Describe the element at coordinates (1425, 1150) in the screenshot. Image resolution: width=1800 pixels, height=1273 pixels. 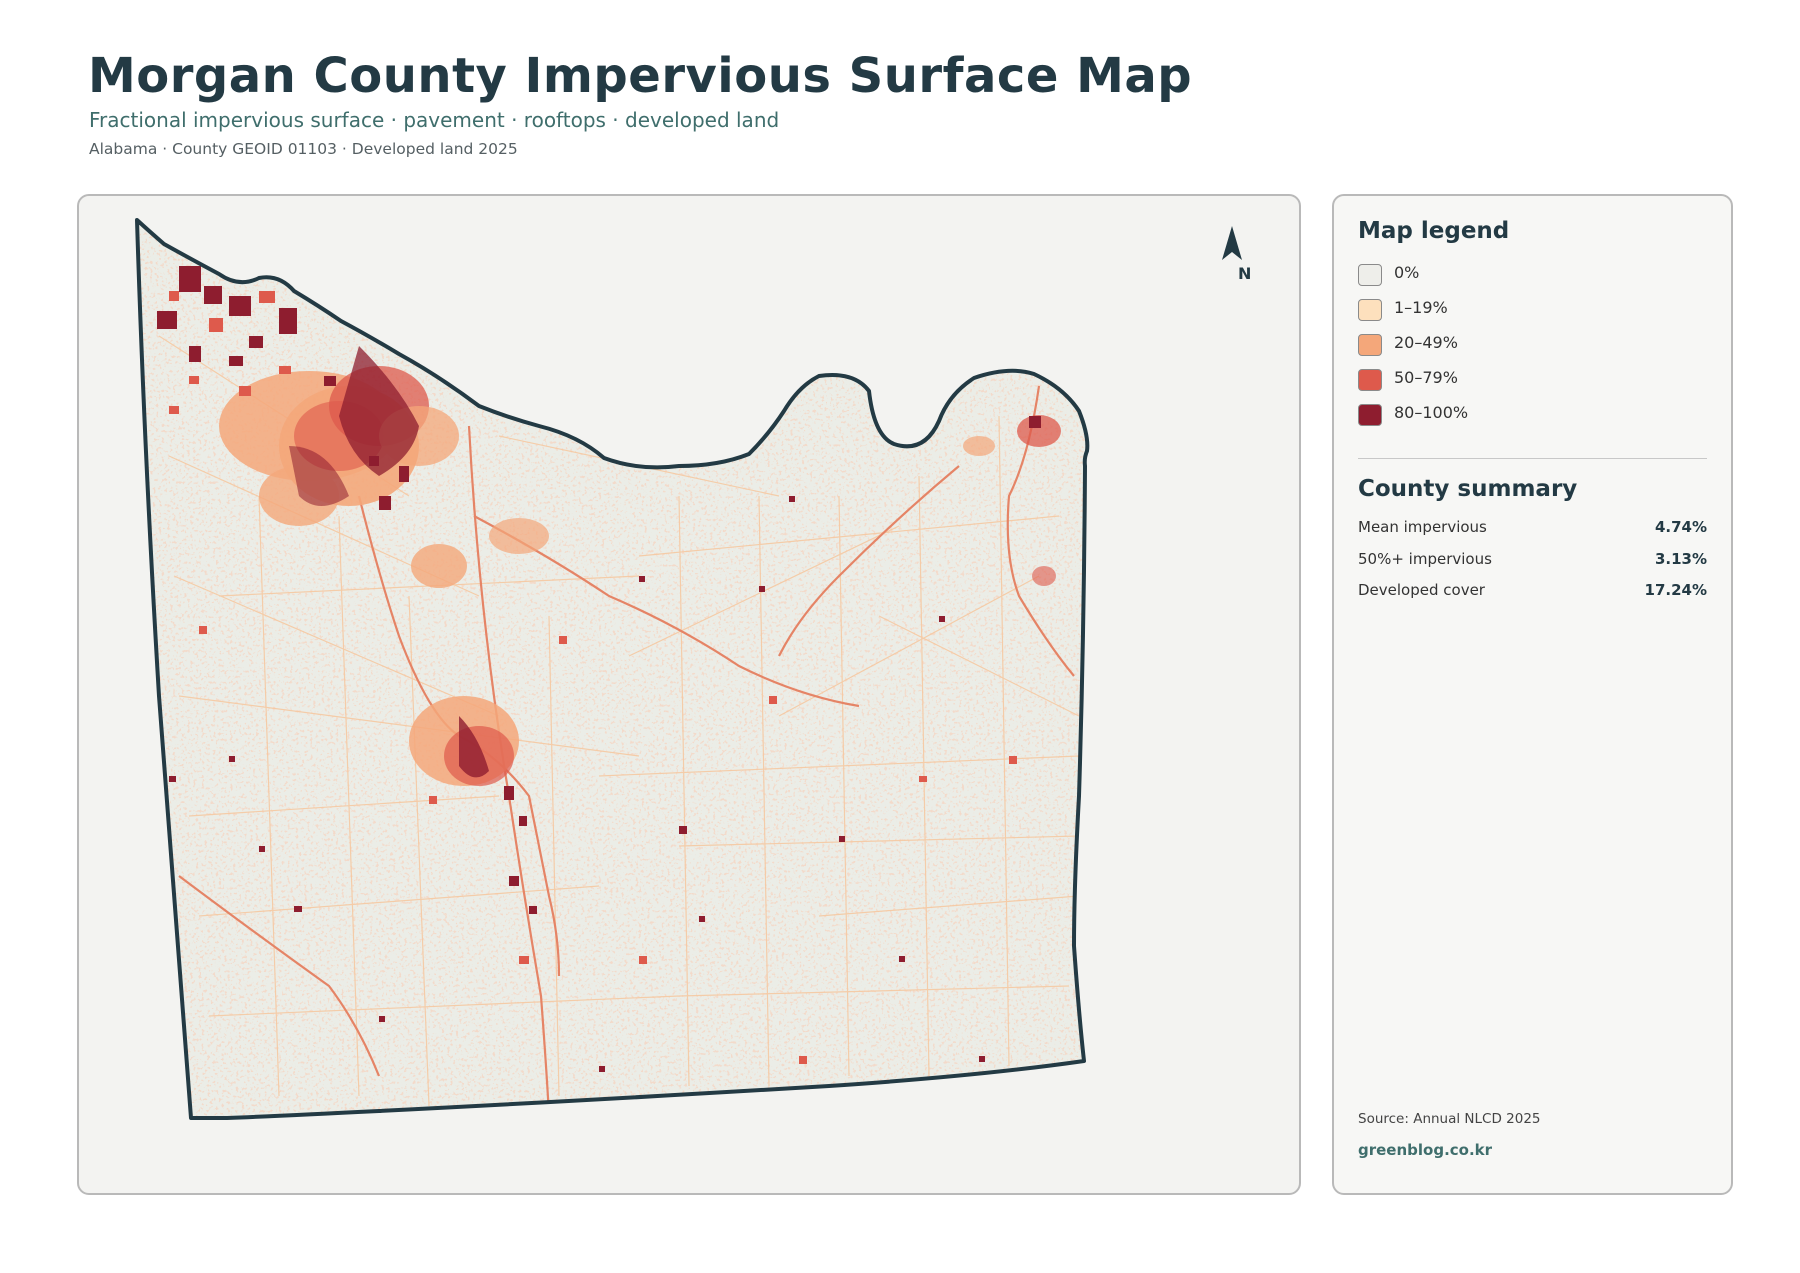
I see `brand-link: greenblog.co.kr` at that location.